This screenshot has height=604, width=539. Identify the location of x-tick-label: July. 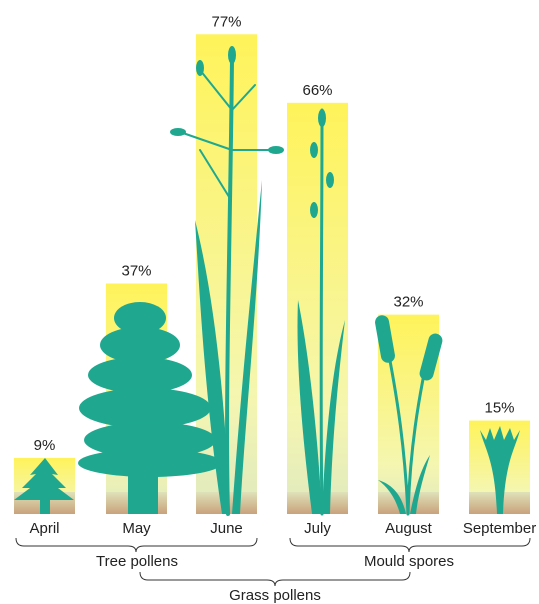
(317, 528).